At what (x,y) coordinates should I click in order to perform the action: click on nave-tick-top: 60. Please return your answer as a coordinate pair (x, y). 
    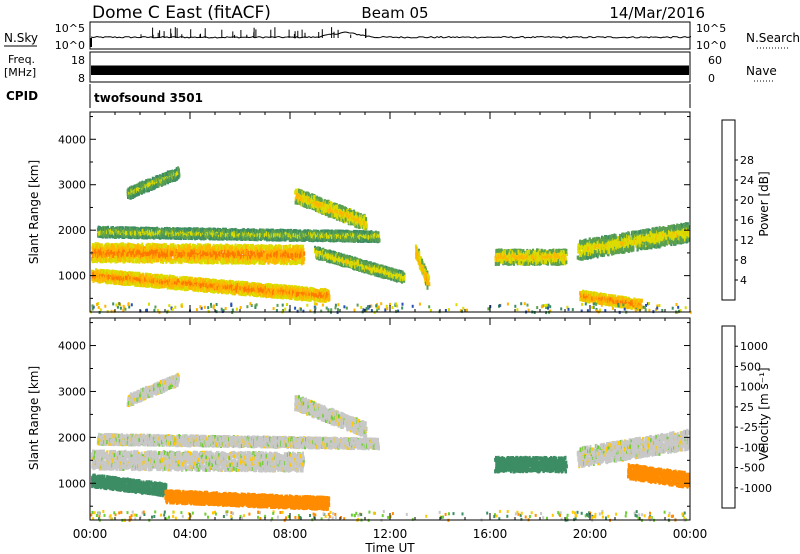
    Looking at the image, I should click on (715, 60).